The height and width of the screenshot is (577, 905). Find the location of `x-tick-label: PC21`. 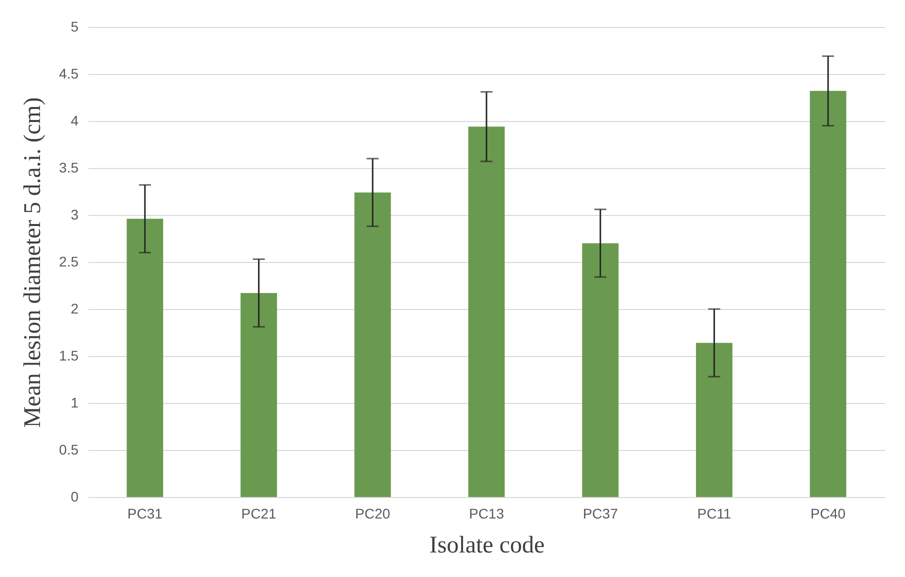

x-tick-label: PC21 is located at coordinates (259, 514).